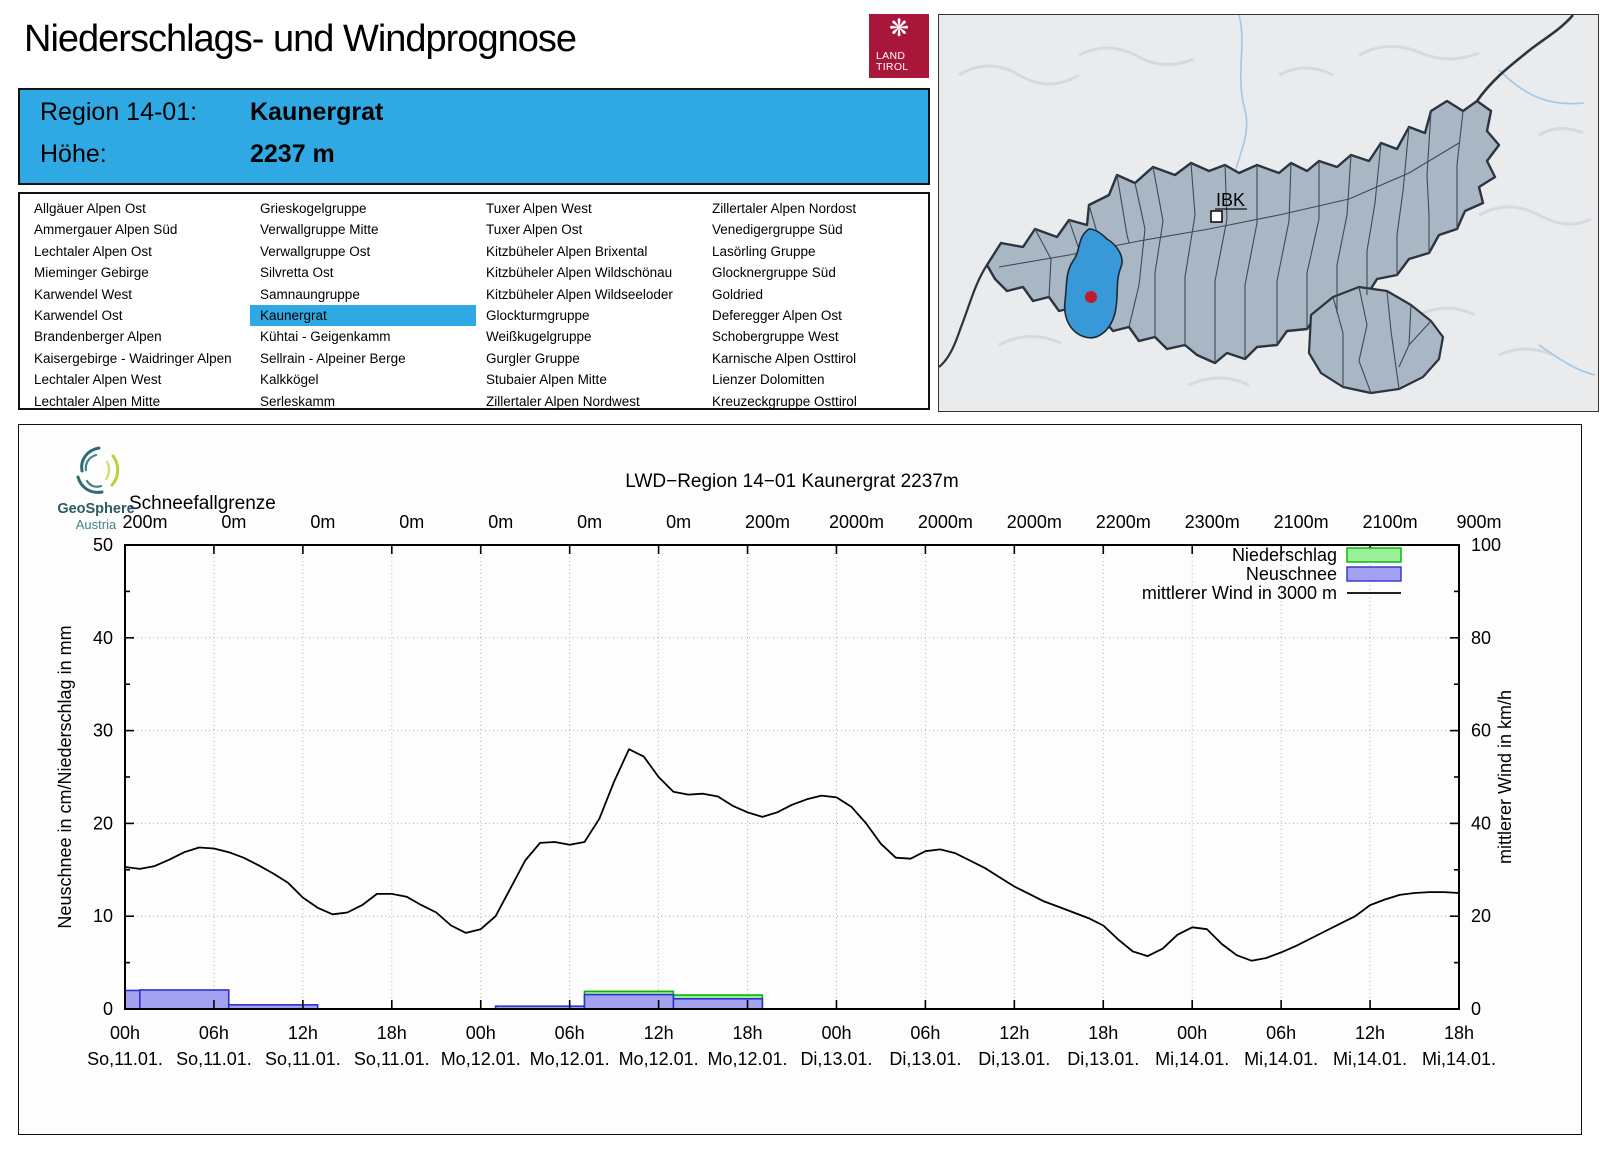 The width and height of the screenshot is (1600, 1153). Describe the element at coordinates (1524, 58) in the screenshot. I see `map-country-border` at that location.